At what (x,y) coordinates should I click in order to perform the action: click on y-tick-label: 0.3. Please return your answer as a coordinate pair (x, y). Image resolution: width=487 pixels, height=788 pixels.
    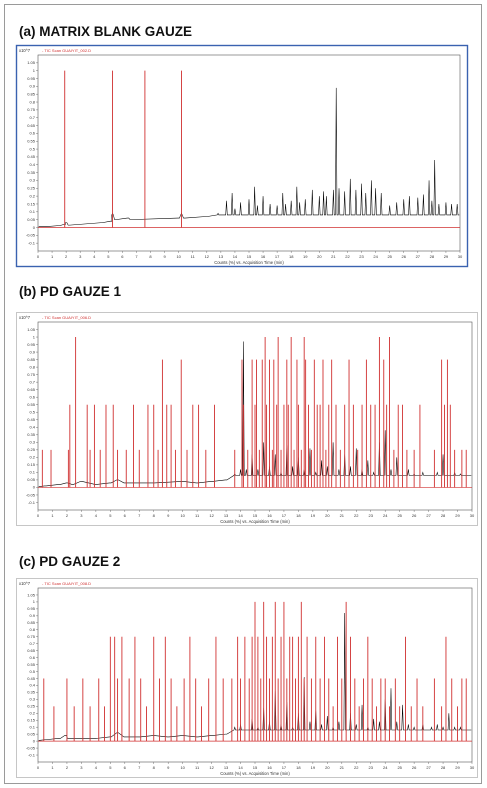
    Looking at the image, I should click on (32, 180).